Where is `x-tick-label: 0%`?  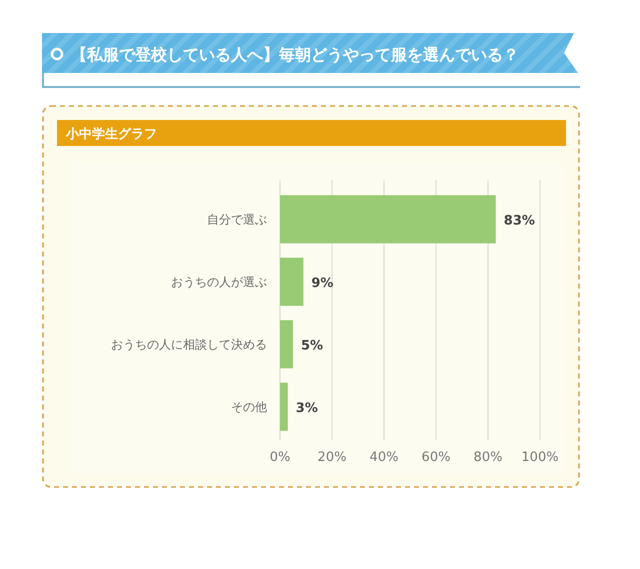
x-tick-label: 0% is located at coordinates (280, 457).